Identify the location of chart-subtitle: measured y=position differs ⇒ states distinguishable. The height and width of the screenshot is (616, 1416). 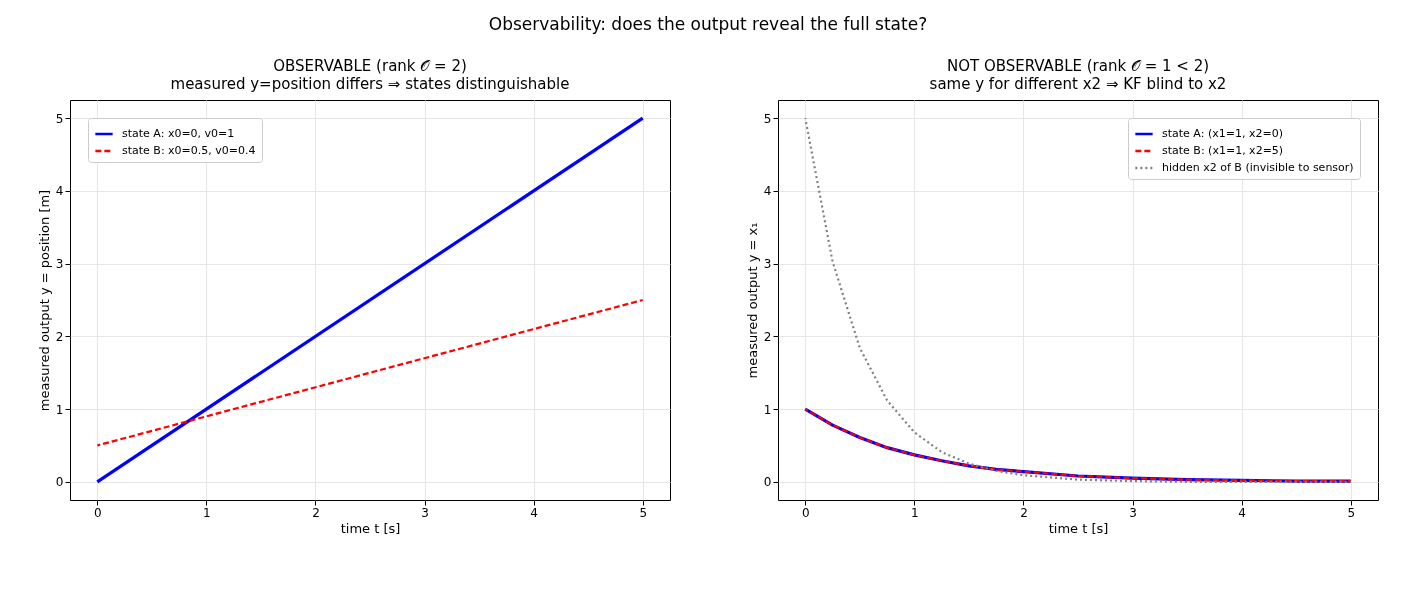
(370, 84).